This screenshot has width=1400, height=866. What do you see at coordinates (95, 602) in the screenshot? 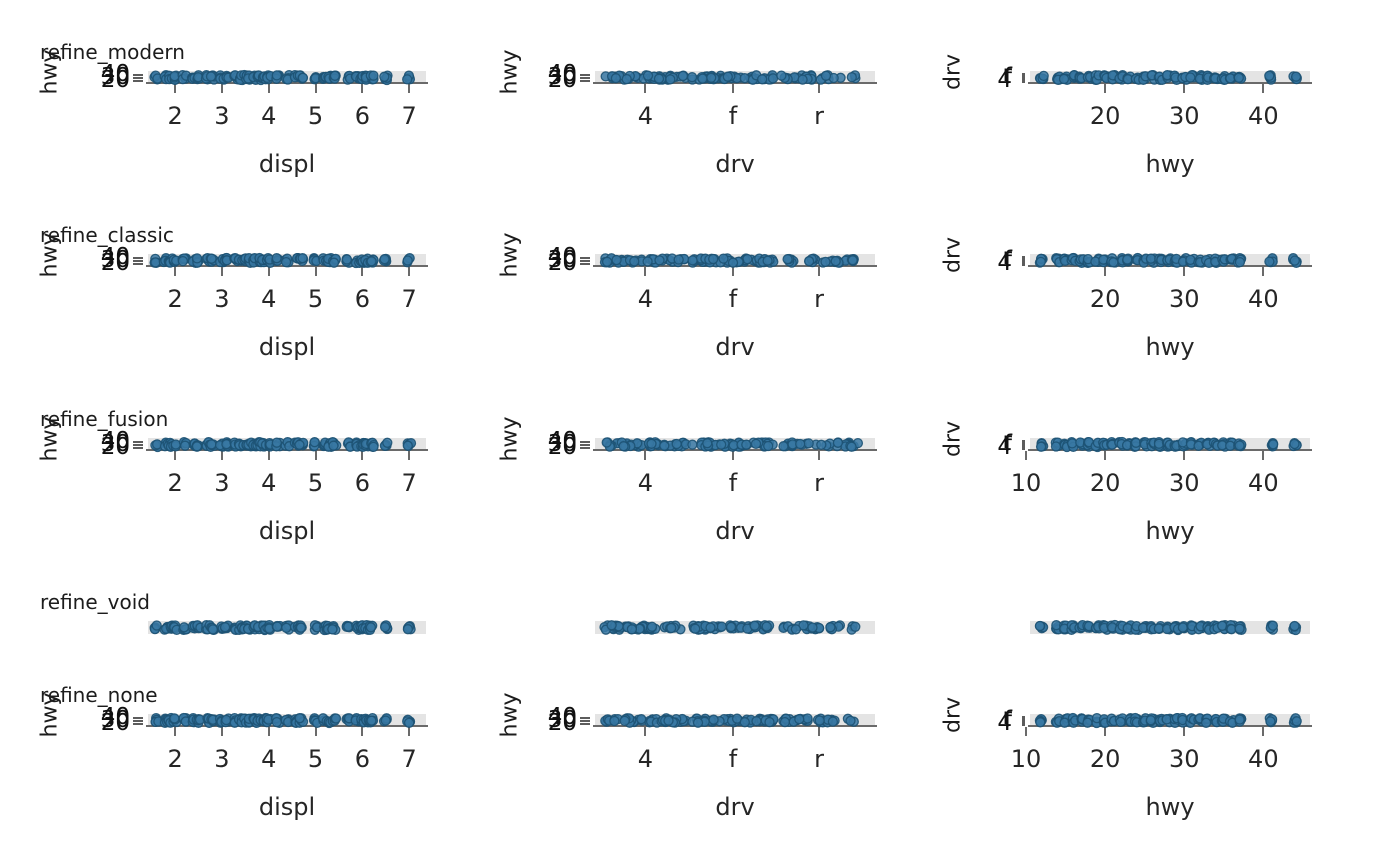
I see `facet-title: refine_void` at bounding box center [95, 602].